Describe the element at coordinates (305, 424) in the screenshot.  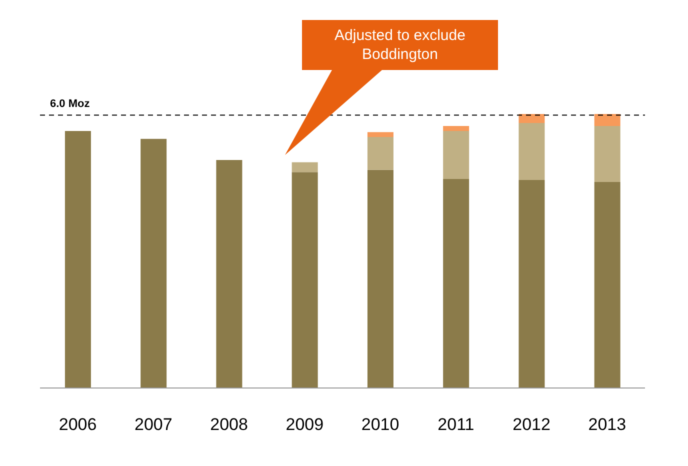
I see `x-tick-label: 2009` at that location.